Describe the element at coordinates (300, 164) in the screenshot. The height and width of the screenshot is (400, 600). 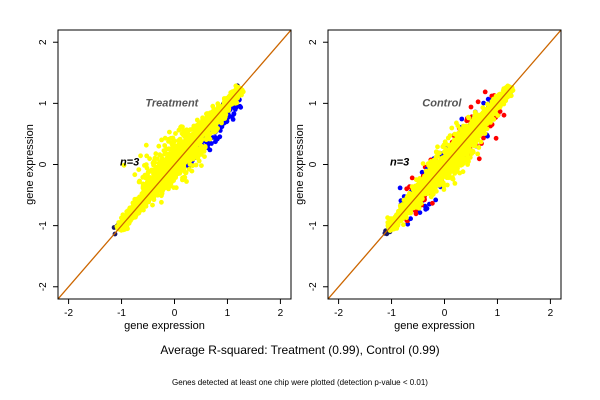
I see `control-y-axis-title: gene expression` at that location.